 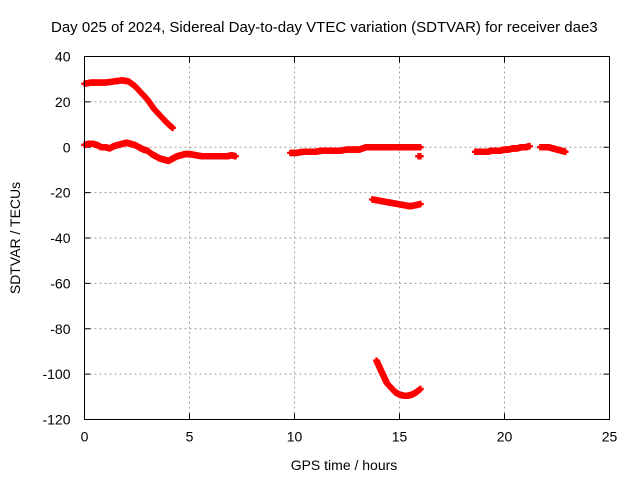 I want to click on y-axis-label: SDTVAR / TECUs, so click(x=15, y=238).